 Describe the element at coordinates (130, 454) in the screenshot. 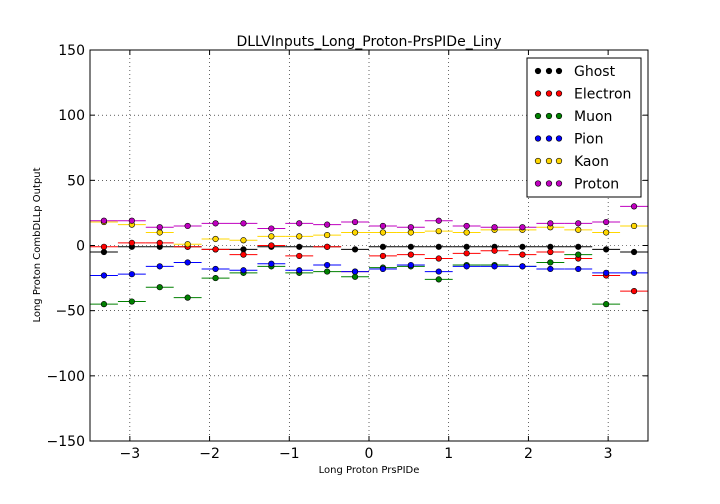

I see `x-tick-label: −3` at that location.